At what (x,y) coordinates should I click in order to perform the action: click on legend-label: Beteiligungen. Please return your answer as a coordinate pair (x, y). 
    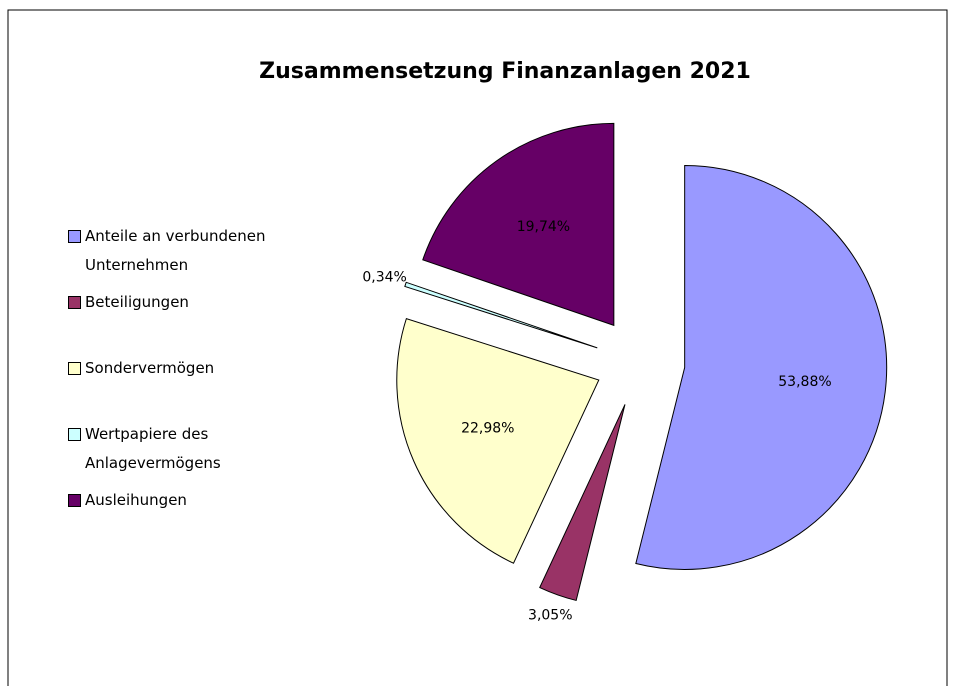
    Looking at the image, I should click on (137, 302).